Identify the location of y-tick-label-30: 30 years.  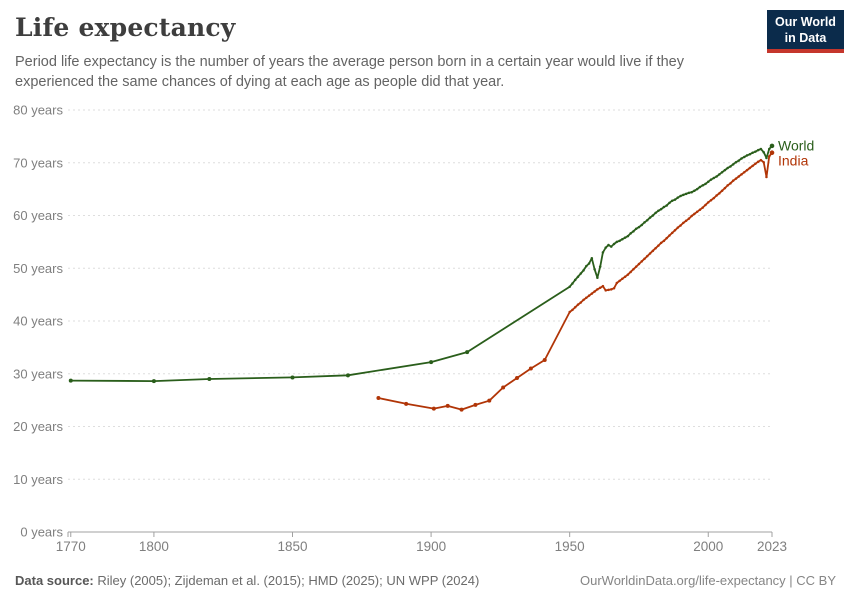
(38, 373).